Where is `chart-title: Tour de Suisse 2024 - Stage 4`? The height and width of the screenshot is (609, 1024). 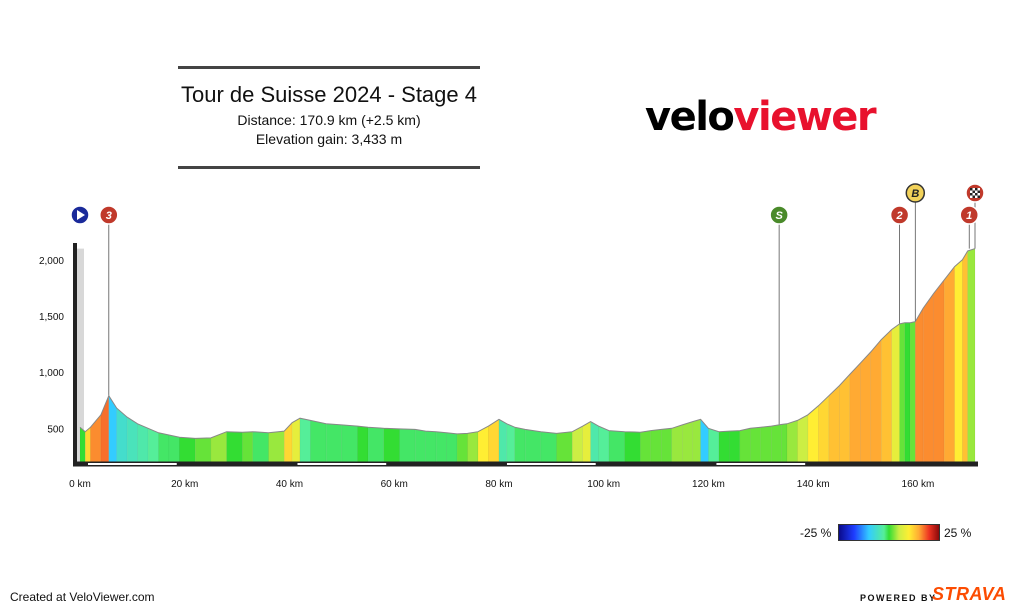
chart-title: Tour de Suisse 2024 - Stage 4 is located at coordinates (329, 94).